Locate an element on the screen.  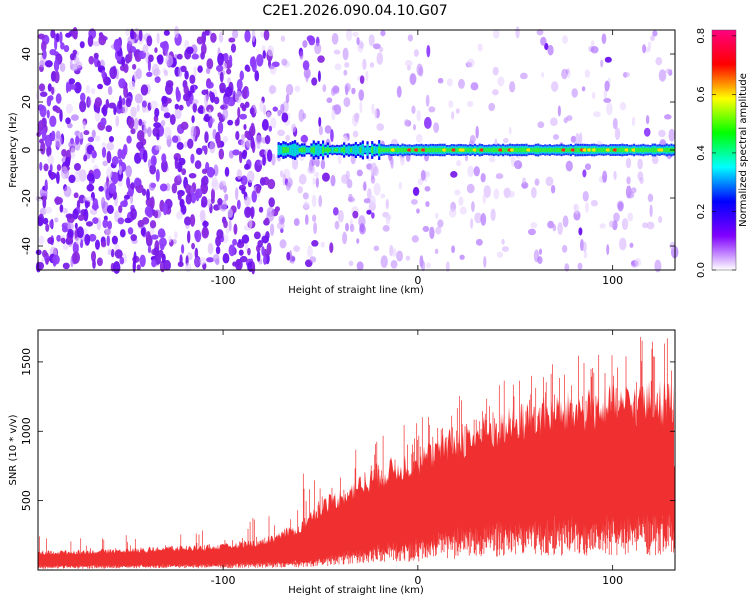
snr-y-label: SNR (10 * v/v) is located at coordinates (13, 449).